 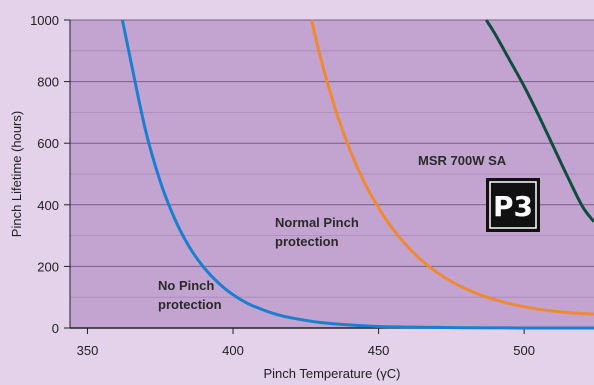 I want to click on annotation-no-pinch-line1: No Pinch, so click(x=186, y=285).